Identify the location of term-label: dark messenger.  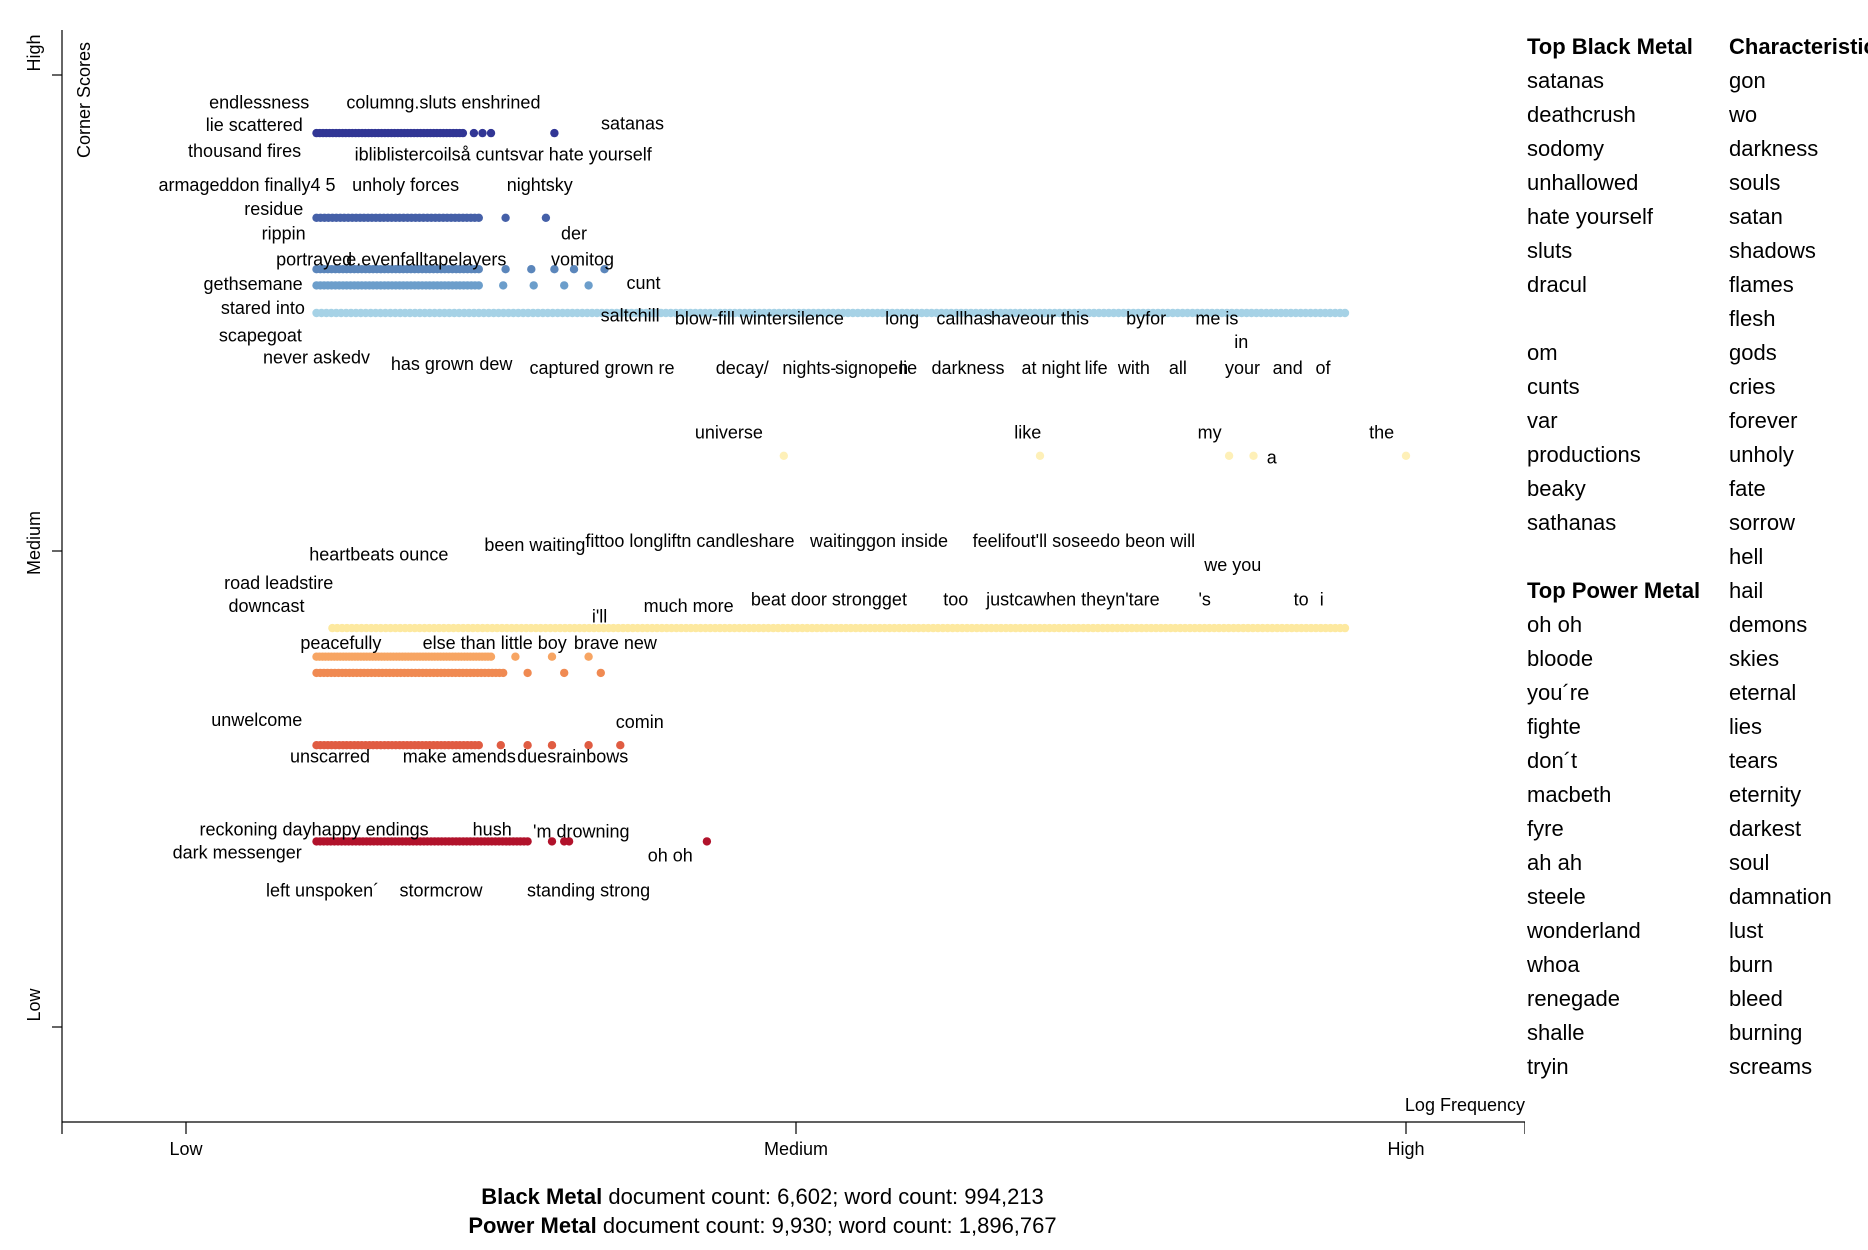
(237, 853).